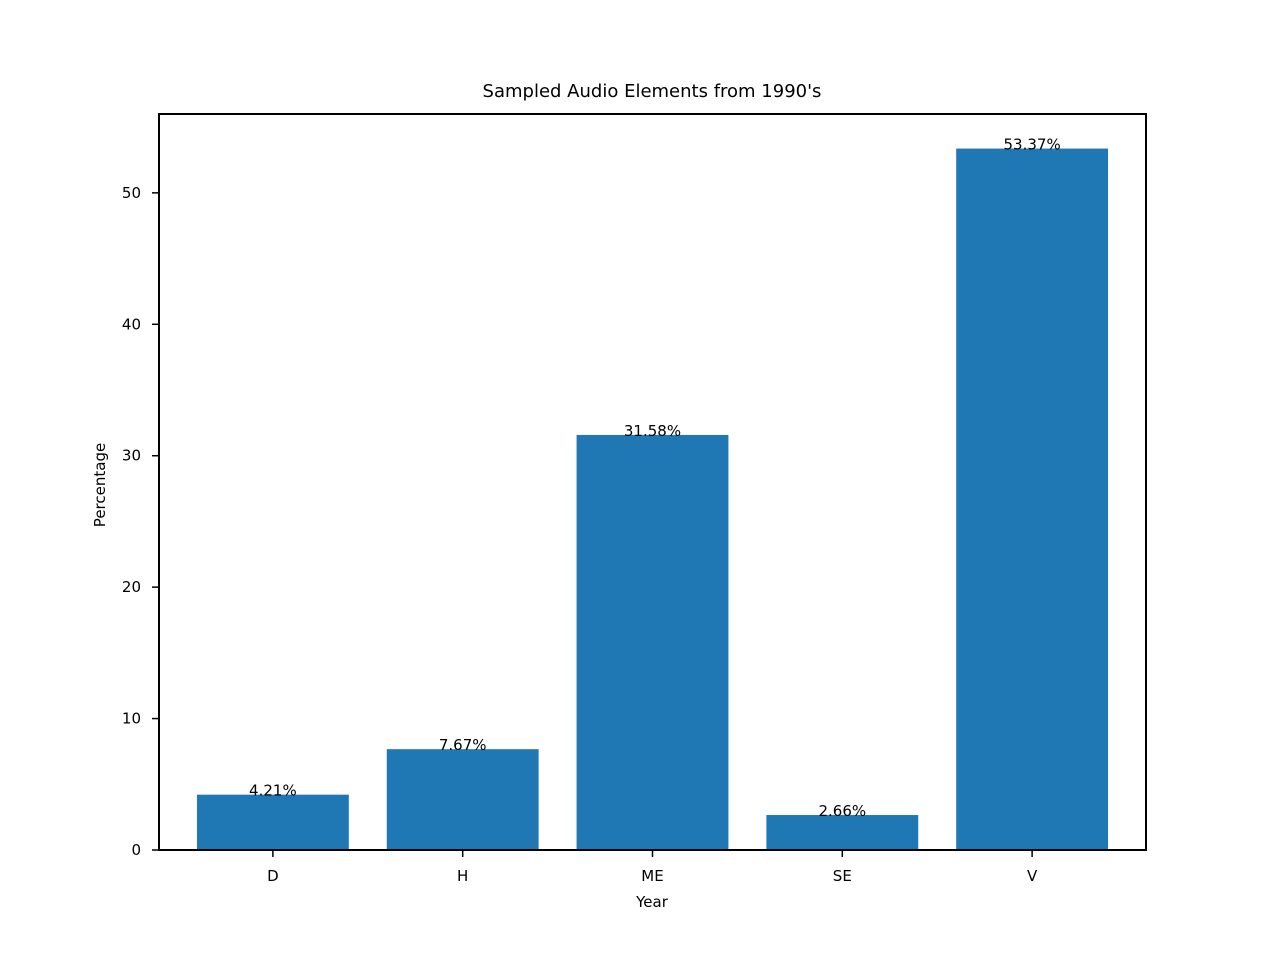 The image size is (1273, 959). What do you see at coordinates (136, 850) in the screenshot?
I see `y-tick-label: 0` at bounding box center [136, 850].